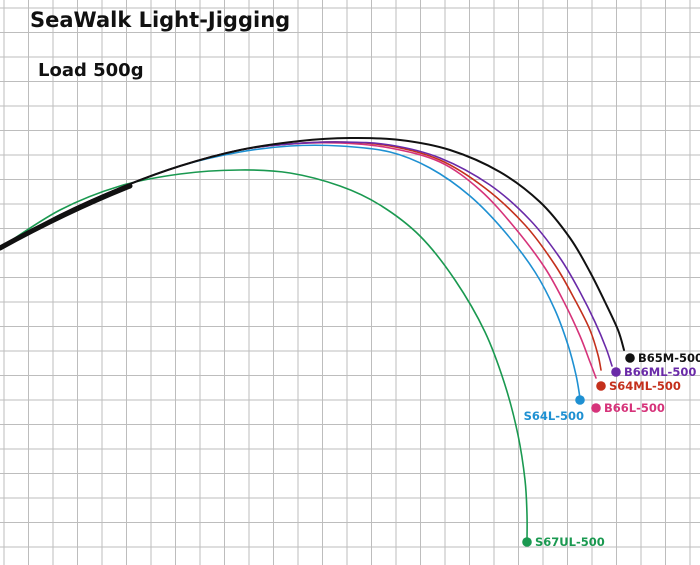 The width and height of the screenshot is (700, 565). What do you see at coordinates (66, 217) in the screenshot?
I see `rod-butt-section` at bounding box center [66, 217].